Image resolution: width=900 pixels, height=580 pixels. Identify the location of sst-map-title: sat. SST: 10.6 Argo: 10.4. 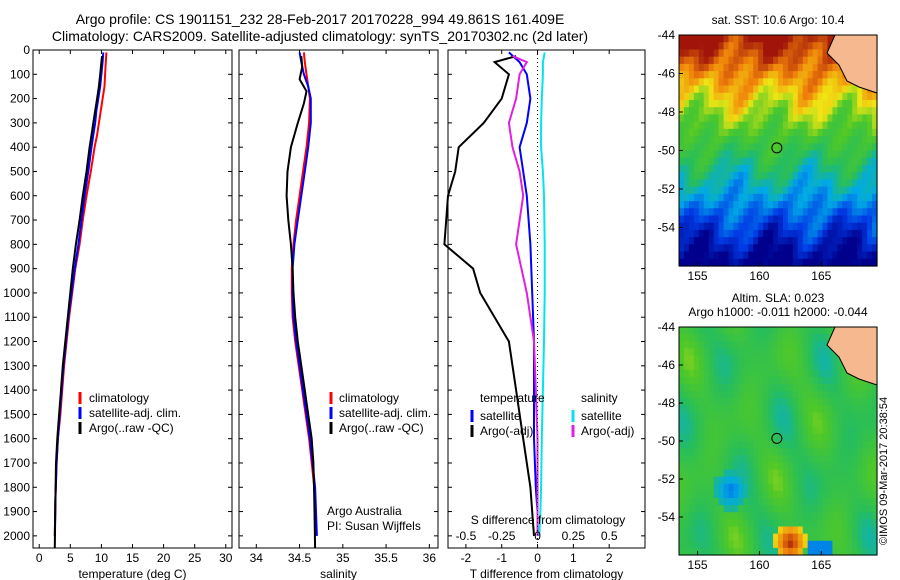
(778, 20).